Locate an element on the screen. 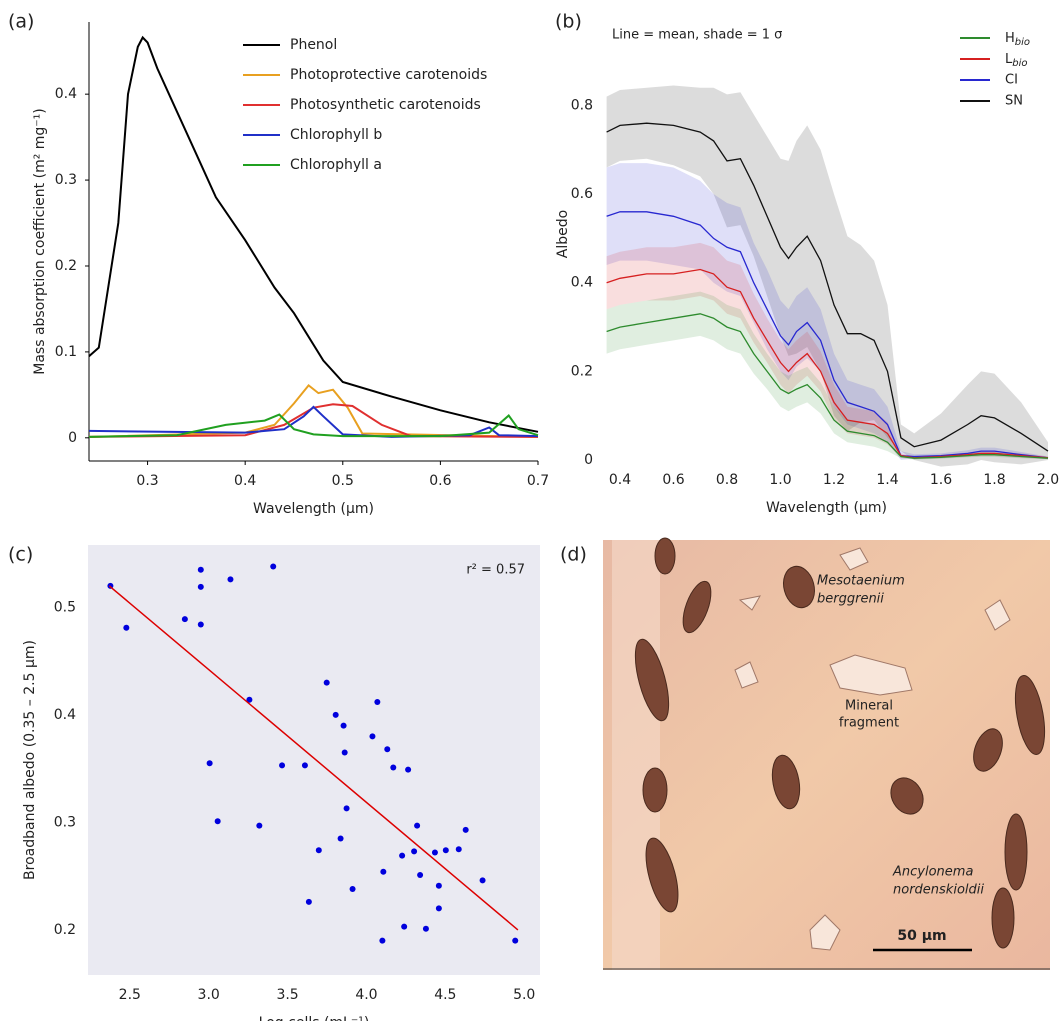 The height and width of the screenshot is (1021, 1064). legend-label: Hbio is located at coordinates (1017, 40).